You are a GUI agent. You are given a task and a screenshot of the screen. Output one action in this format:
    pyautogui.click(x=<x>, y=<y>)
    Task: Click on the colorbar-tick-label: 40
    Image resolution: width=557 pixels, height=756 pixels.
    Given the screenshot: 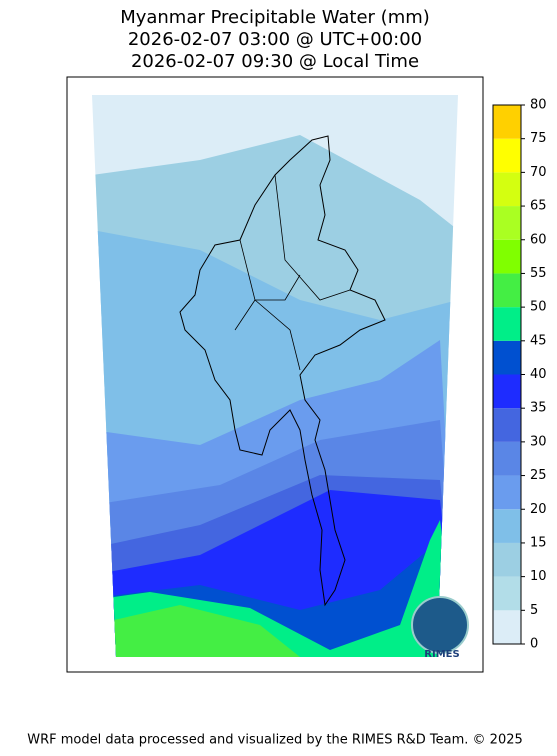 What is the action you would take?
    pyautogui.click(x=538, y=374)
    